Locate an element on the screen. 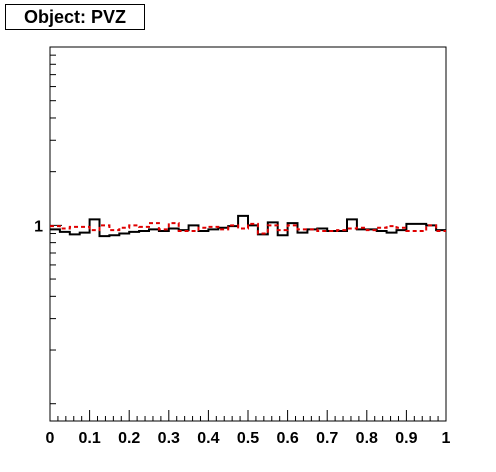 The width and height of the screenshot is (496, 472). series-dashed-red is located at coordinates (248, 228).